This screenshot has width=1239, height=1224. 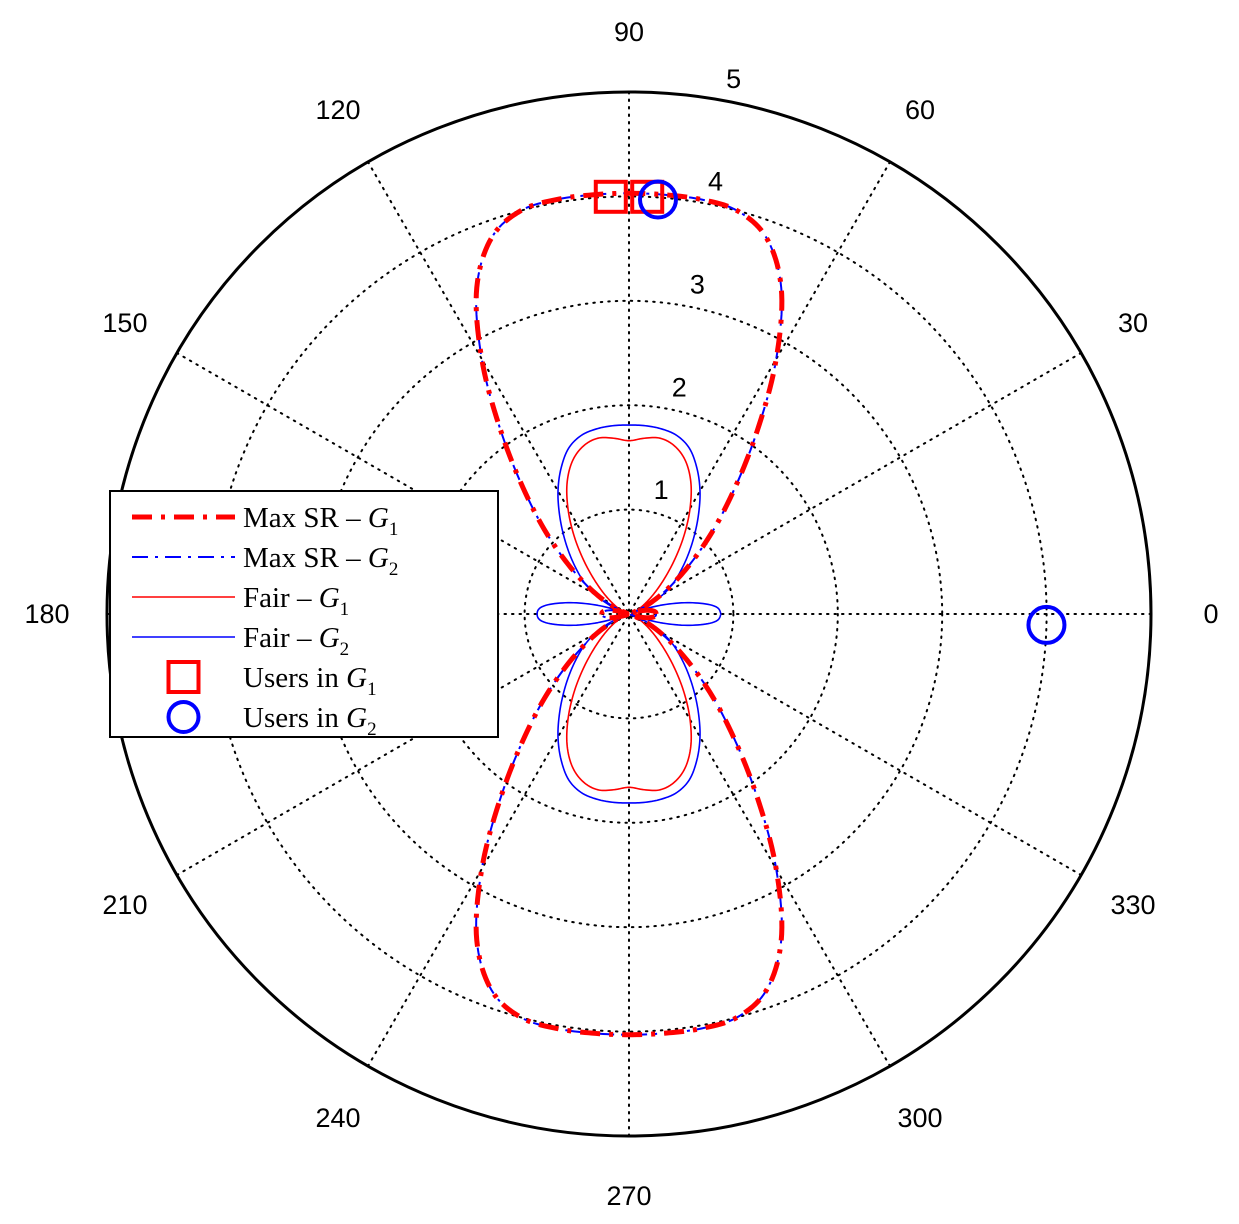 What do you see at coordinates (1211, 614) in the screenshot?
I see `angle-tick-label: 0` at bounding box center [1211, 614].